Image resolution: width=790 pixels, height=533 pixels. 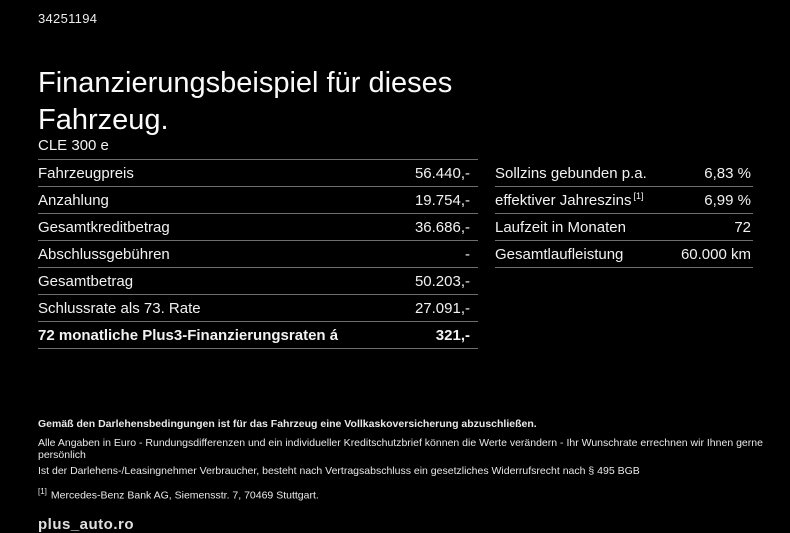 I want to click on row-value: 72, so click(x=742, y=227).